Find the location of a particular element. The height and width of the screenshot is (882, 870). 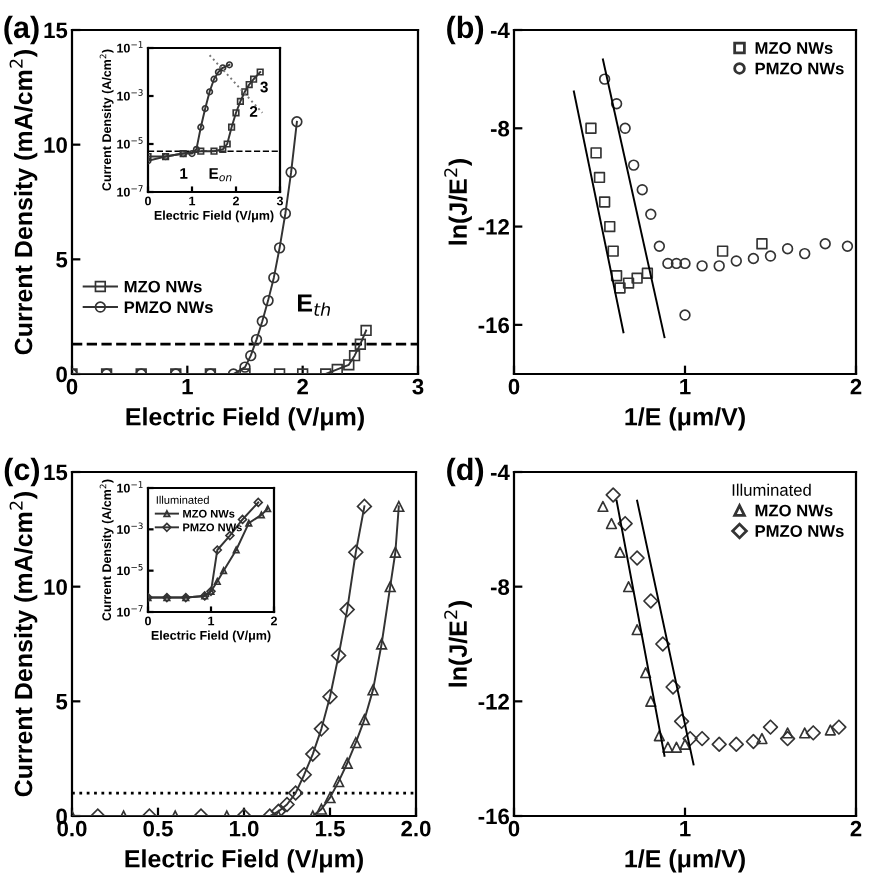

y-tick-label: 0 is located at coordinates (61, 374).